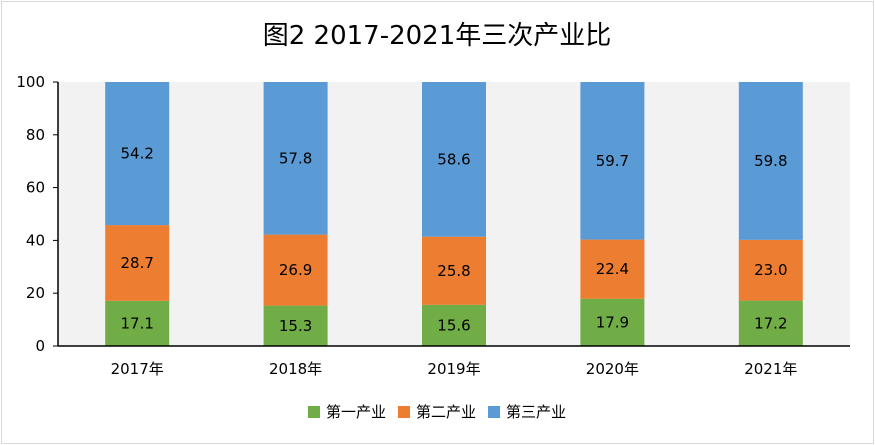  Describe the element at coordinates (37, 214) in the screenshot. I see `y-axis: 0 20 40 60 80 100` at that location.